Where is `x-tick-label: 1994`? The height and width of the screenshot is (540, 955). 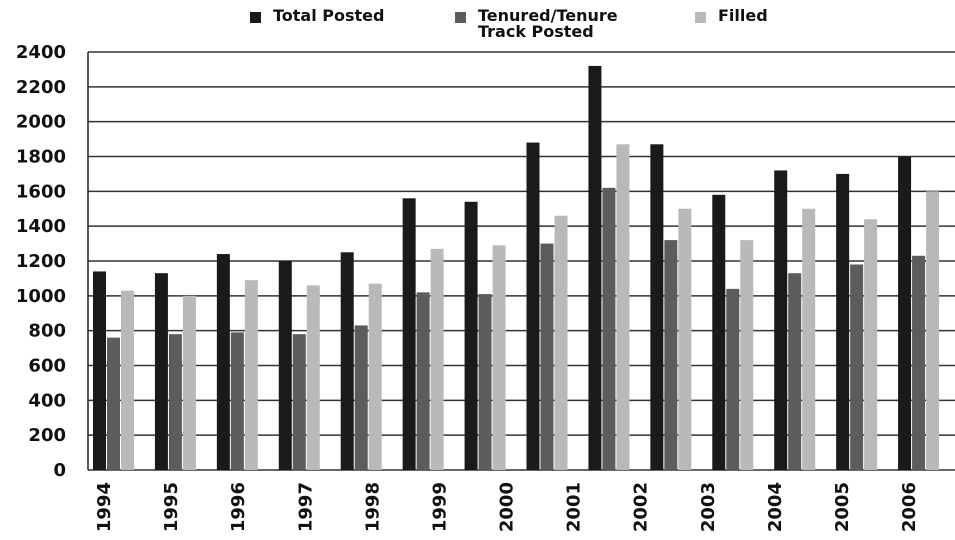
x-tick-label: 1994 is located at coordinates (104, 507).